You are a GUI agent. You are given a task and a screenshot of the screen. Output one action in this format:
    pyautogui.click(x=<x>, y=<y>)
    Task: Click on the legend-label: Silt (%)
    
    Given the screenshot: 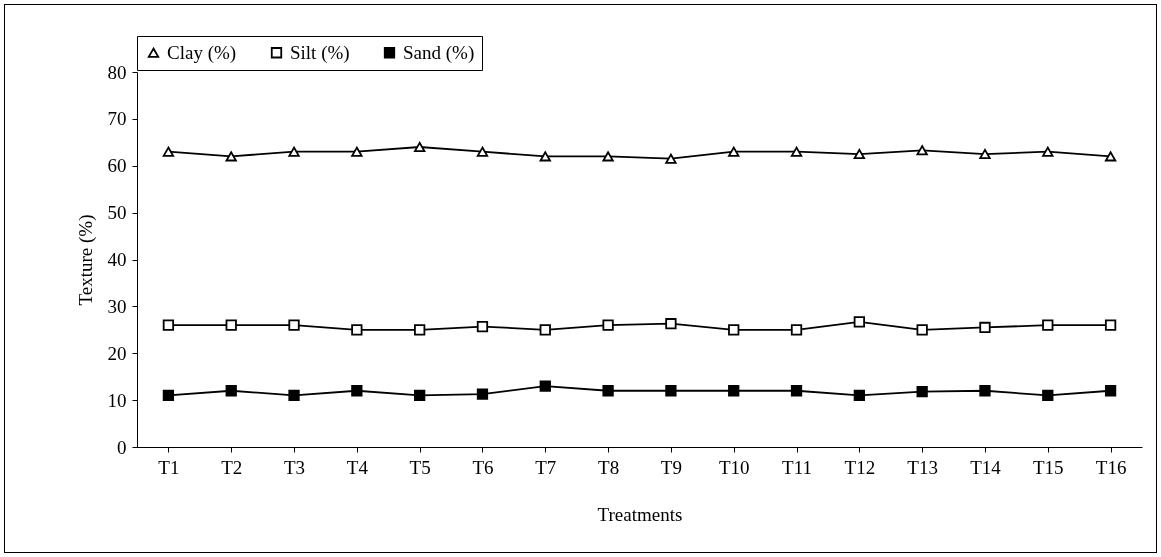 What is the action you would take?
    pyautogui.click(x=320, y=52)
    